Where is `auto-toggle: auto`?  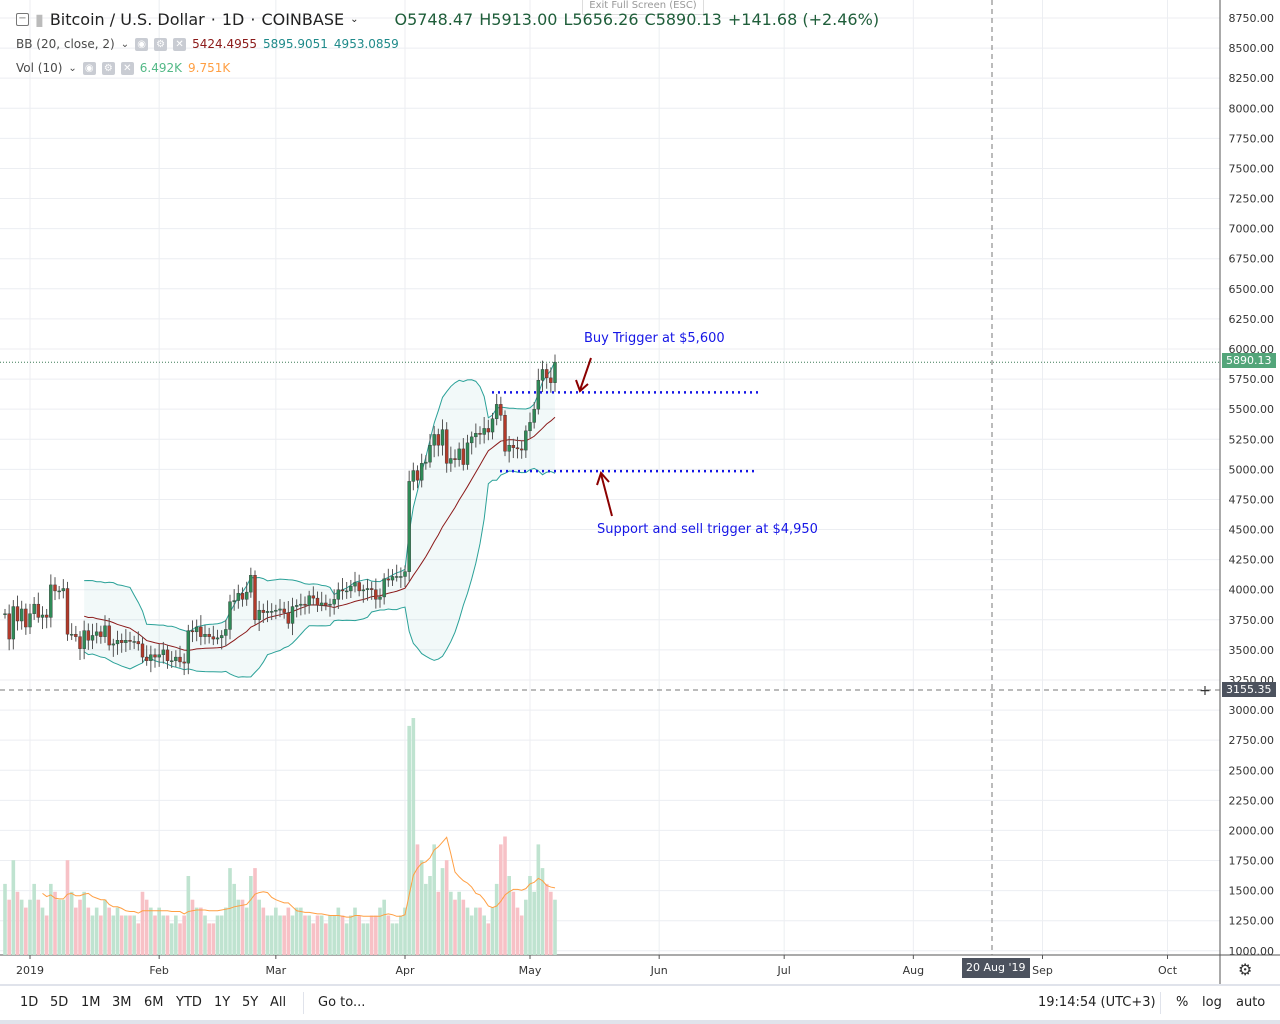
auto-toggle: auto is located at coordinates (1251, 1002).